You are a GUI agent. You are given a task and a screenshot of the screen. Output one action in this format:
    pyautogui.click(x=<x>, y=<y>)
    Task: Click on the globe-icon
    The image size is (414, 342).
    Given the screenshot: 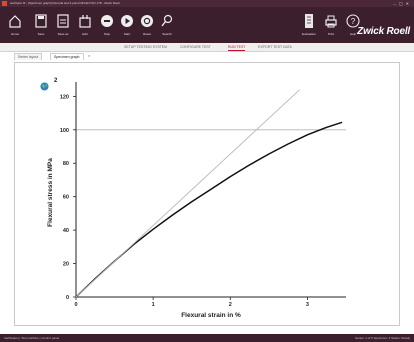 What is the action you would take?
    pyautogui.click(x=44, y=86)
    